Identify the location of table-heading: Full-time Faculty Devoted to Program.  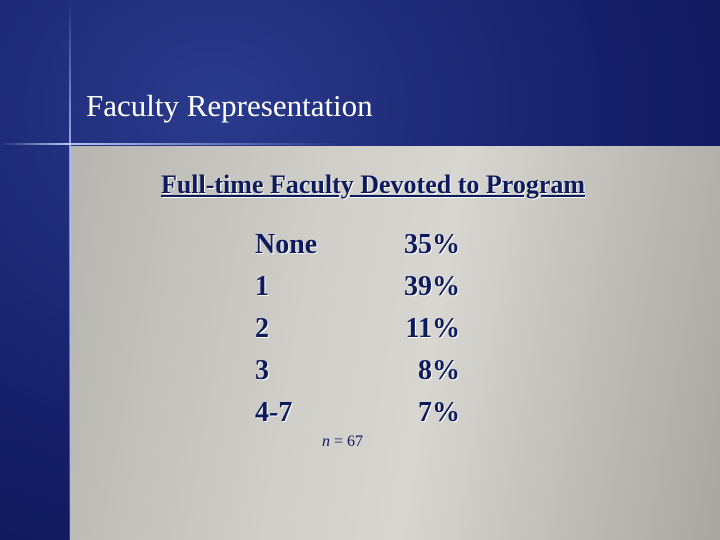
(373, 184).